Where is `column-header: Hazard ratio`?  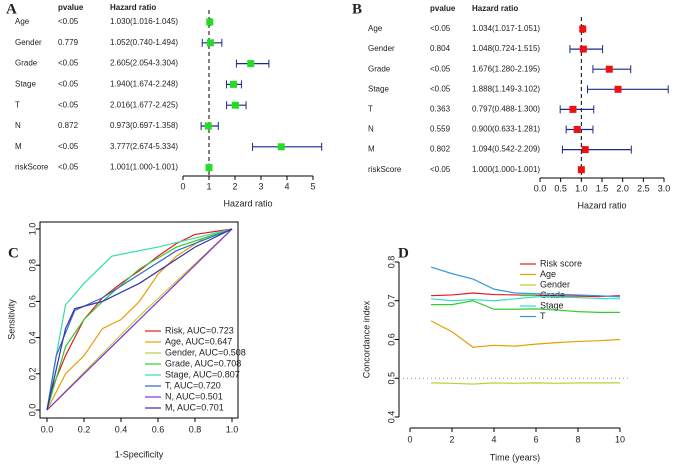 column-header: Hazard ratio is located at coordinates (495, 8).